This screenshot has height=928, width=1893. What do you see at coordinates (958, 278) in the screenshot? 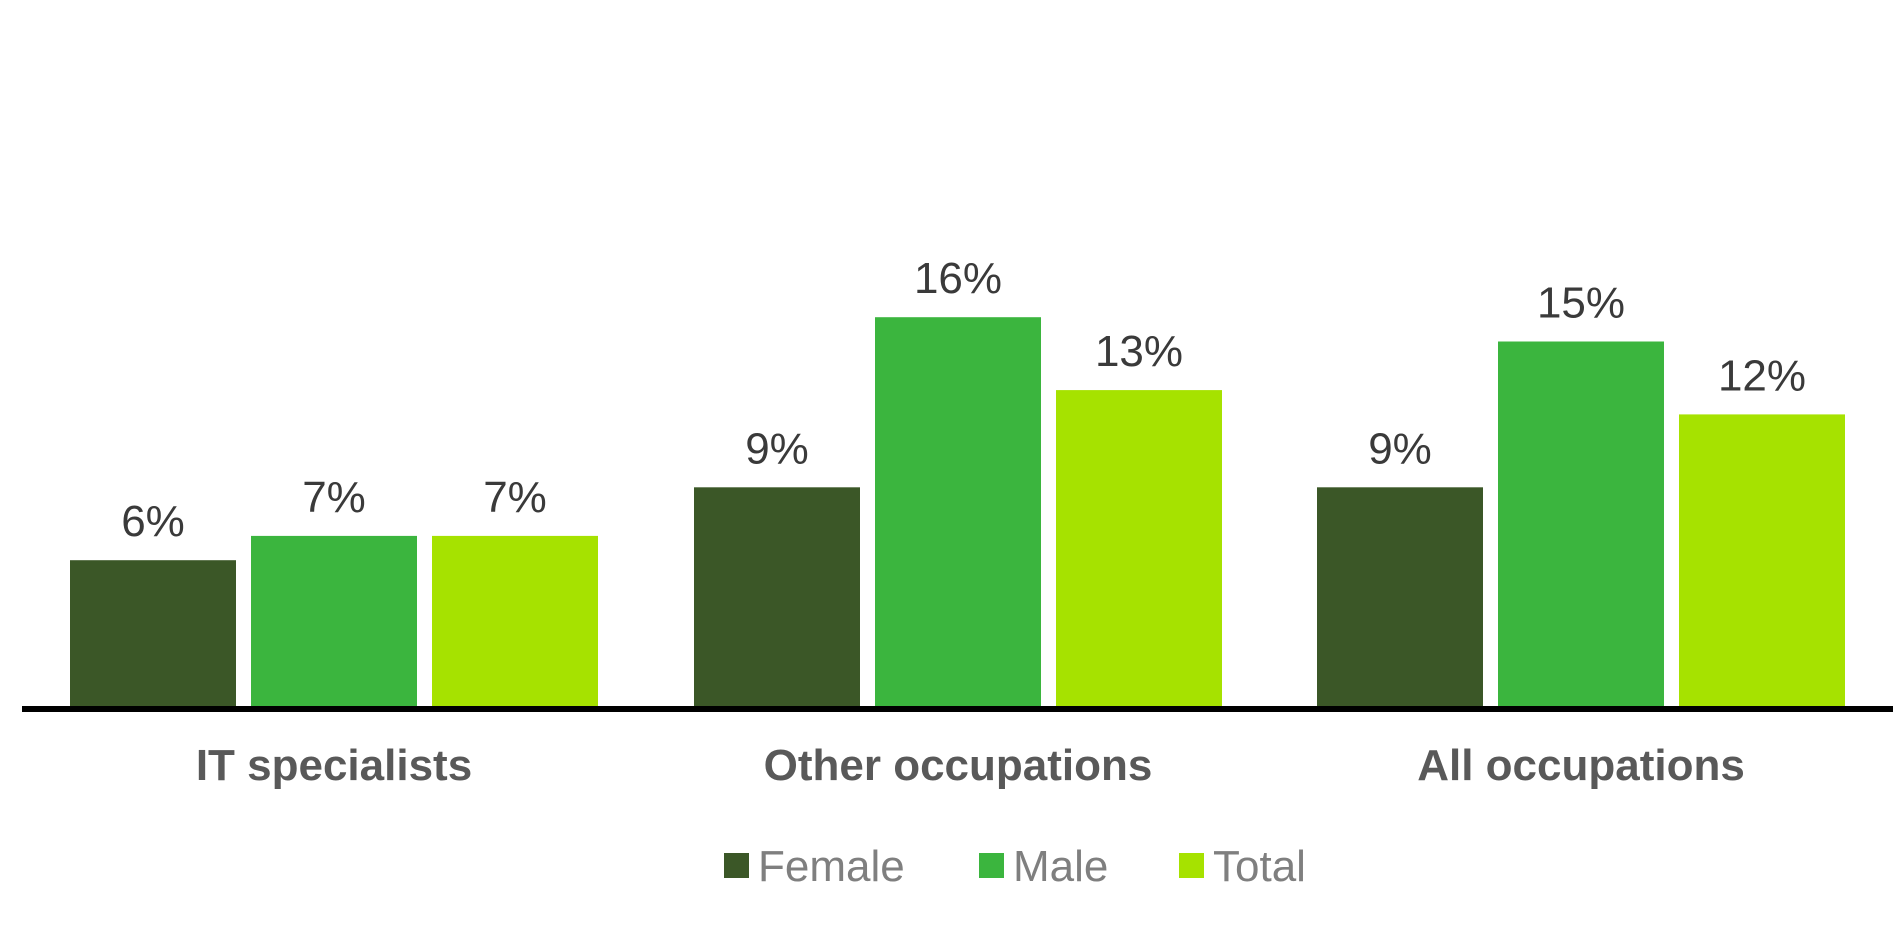
I see `data-label-other-occupations-male: 16%` at bounding box center [958, 278].